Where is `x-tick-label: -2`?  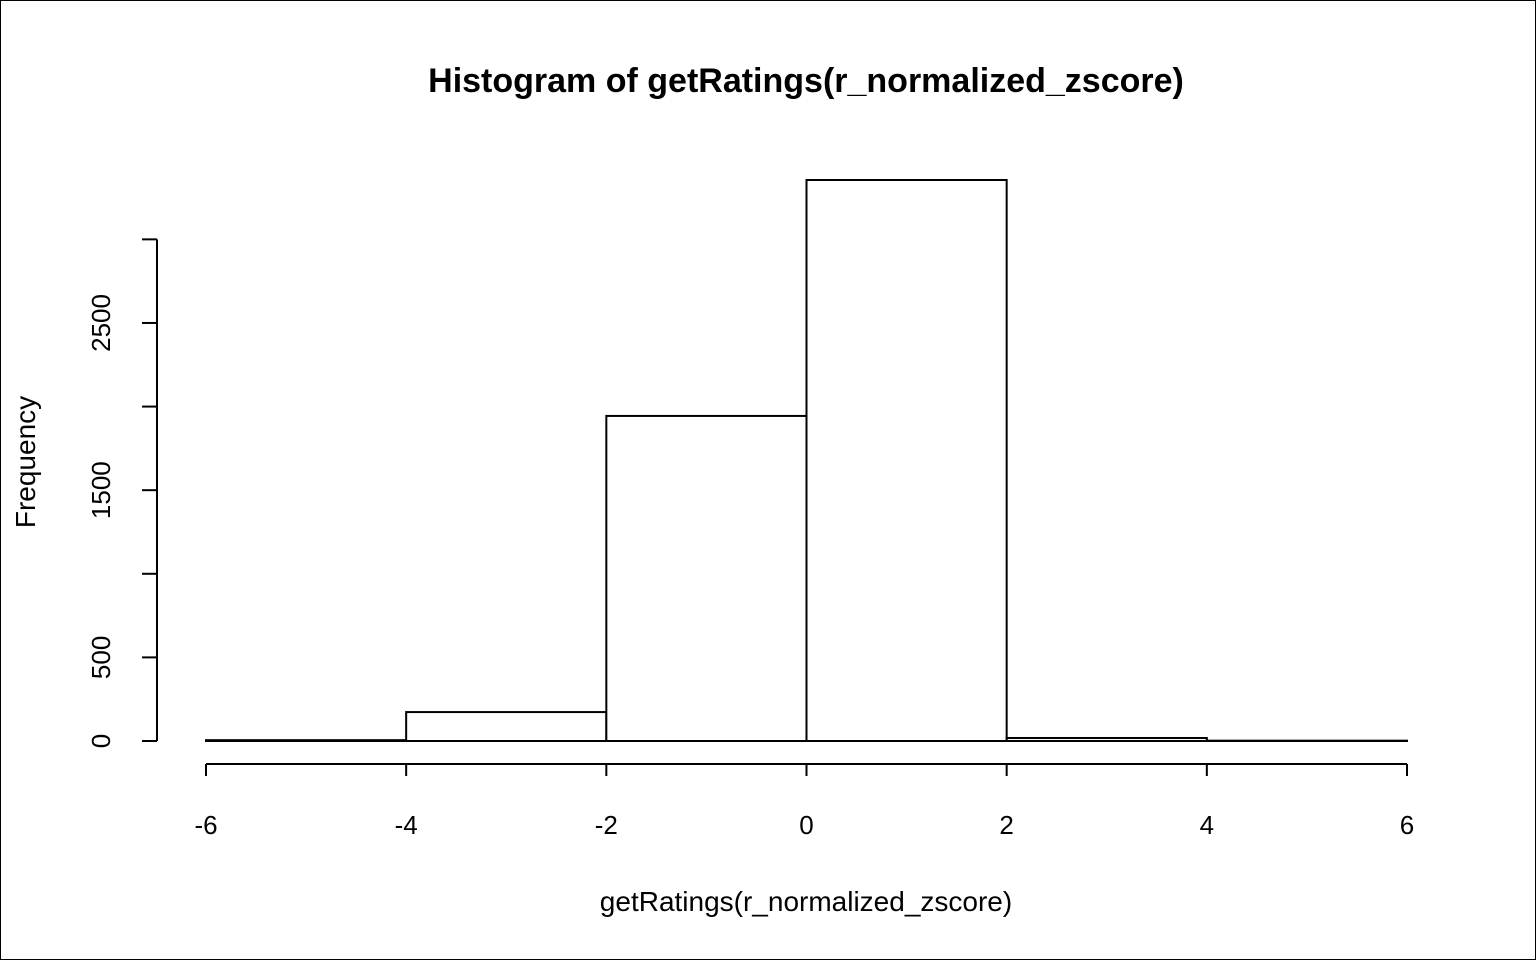
x-tick-label: -2 is located at coordinates (606, 825).